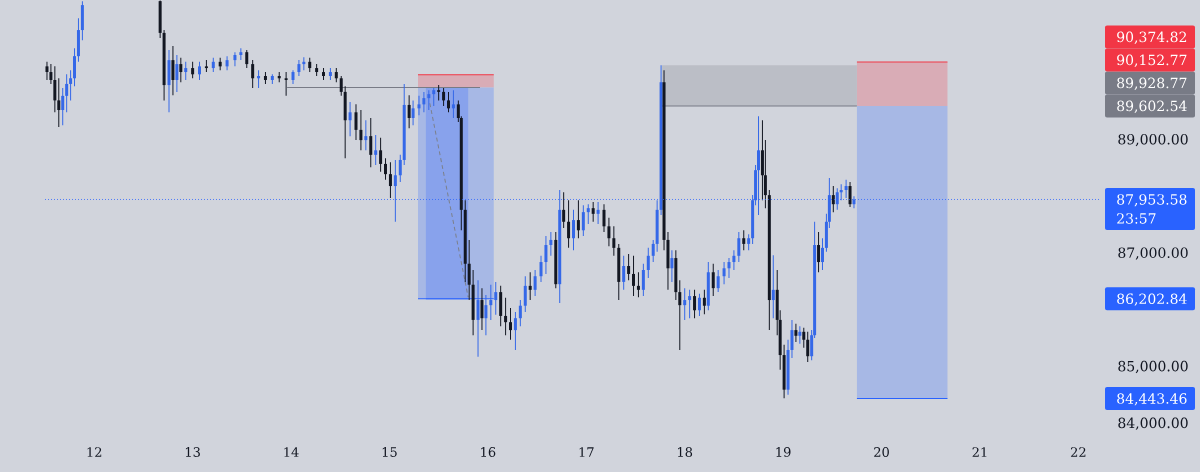 The width and height of the screenshot is (1200, 472). Describe the element at coordinates (1153, 423) in the screenshot. I see `y-tick-label: 84,000.00` at that location.